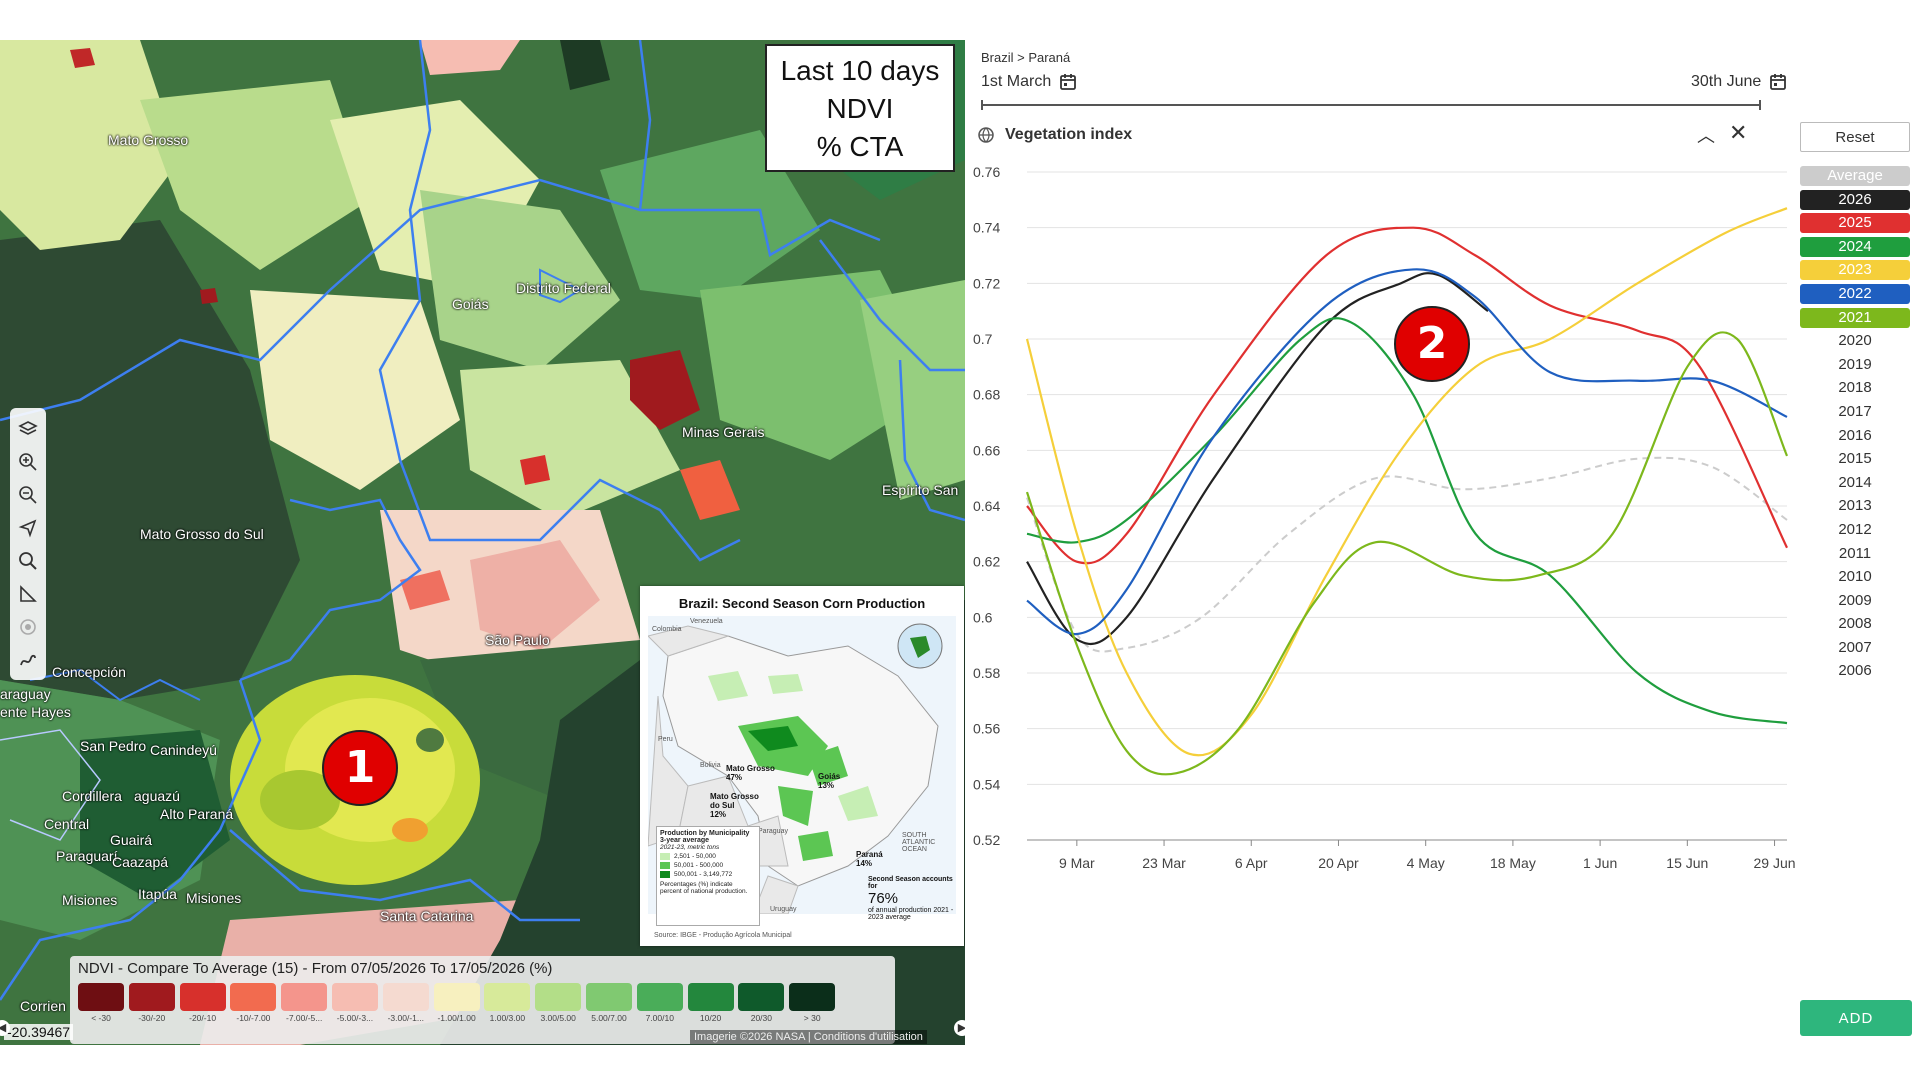 The width and height of the screenshot is (1920, 1080). What do you see at coordinates (1855, 317) in the screenshot?
I see `year-toggle-2021: 2021` at bounding box center [1855, 317].